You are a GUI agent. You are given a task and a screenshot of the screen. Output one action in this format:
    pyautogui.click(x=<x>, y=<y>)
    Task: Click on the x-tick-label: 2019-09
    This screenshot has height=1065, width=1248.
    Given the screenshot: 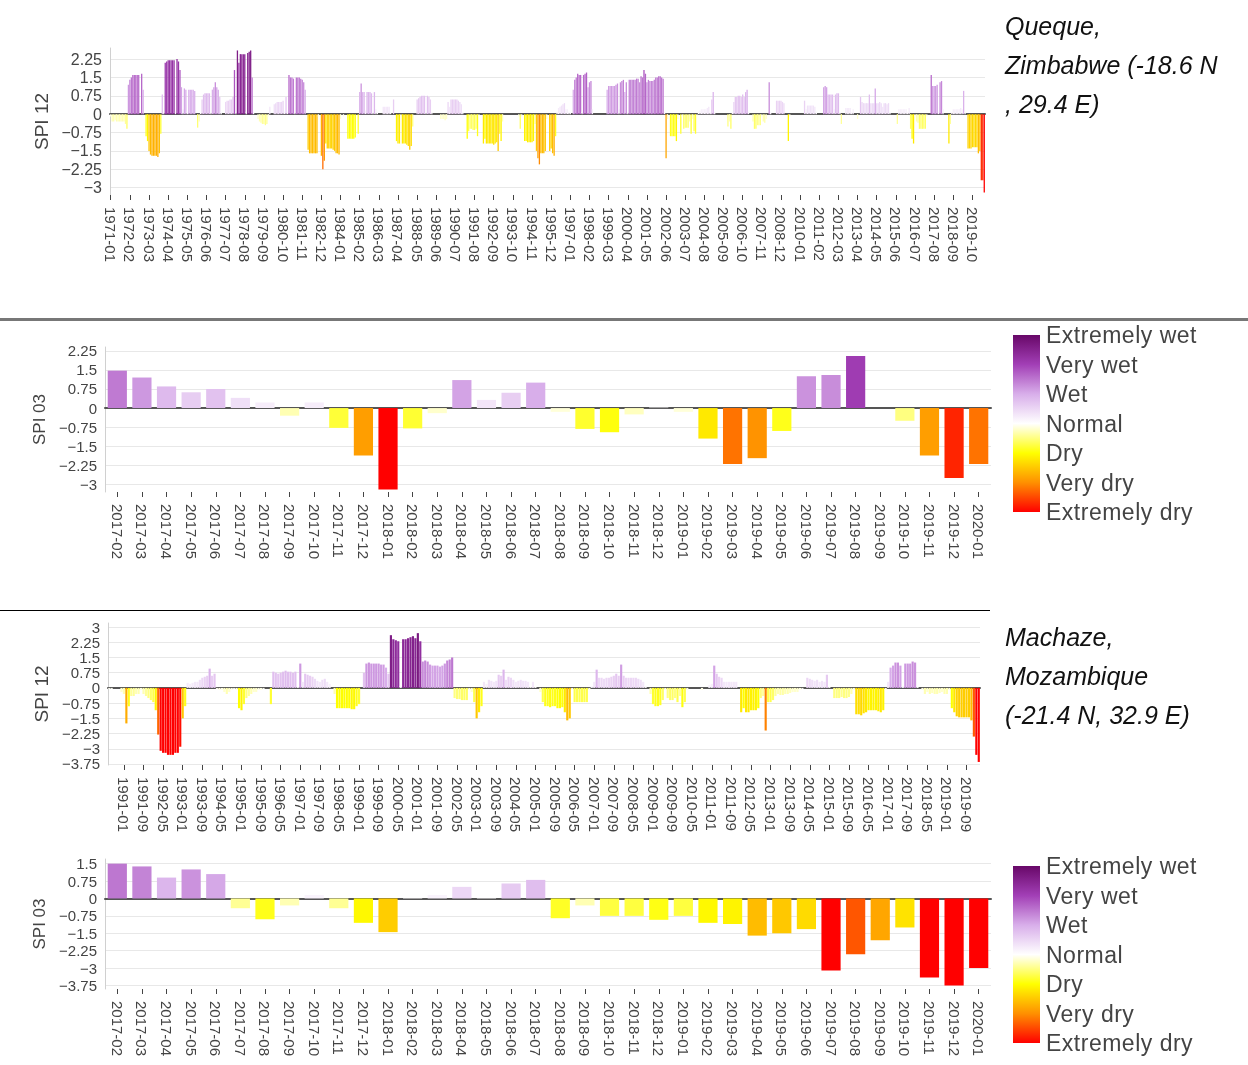 What is the action you would take?
    pyautogui.click(x=880, y=532)
    